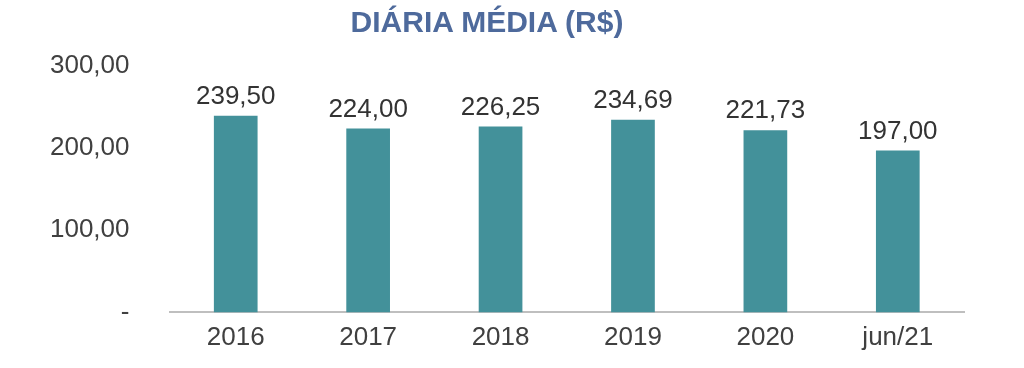 Image resolution: width=1024 pixels, height=368 pixels. I want to click on data-label: 239,50, so click(235, 94).